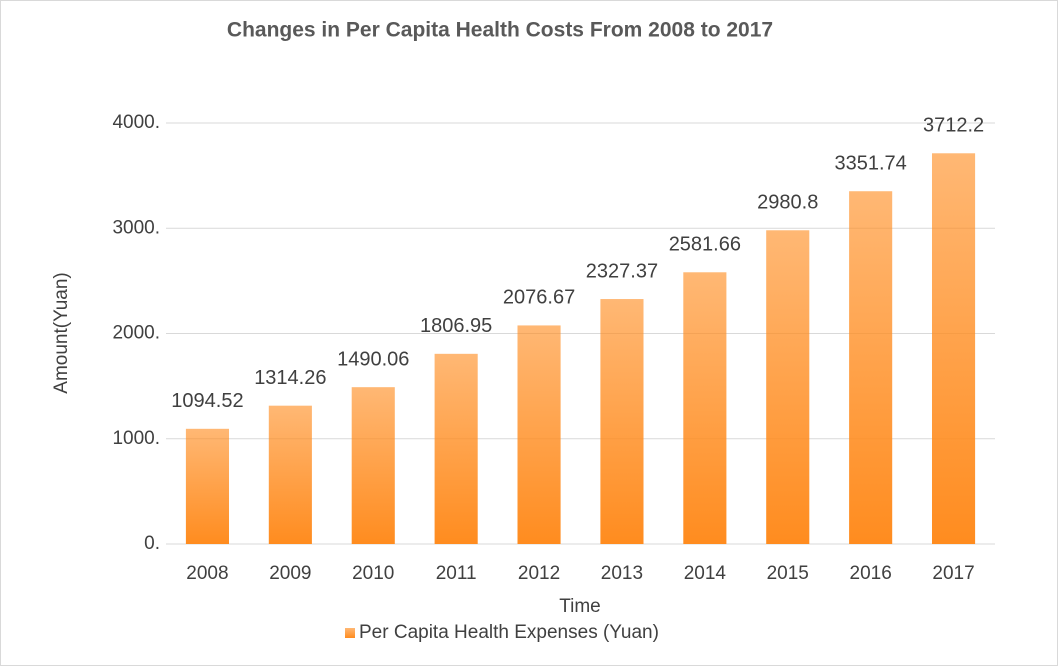 This screenshot has width=1058, height=666. I want to click on x-tick-label: 2014, so click(705, 573).